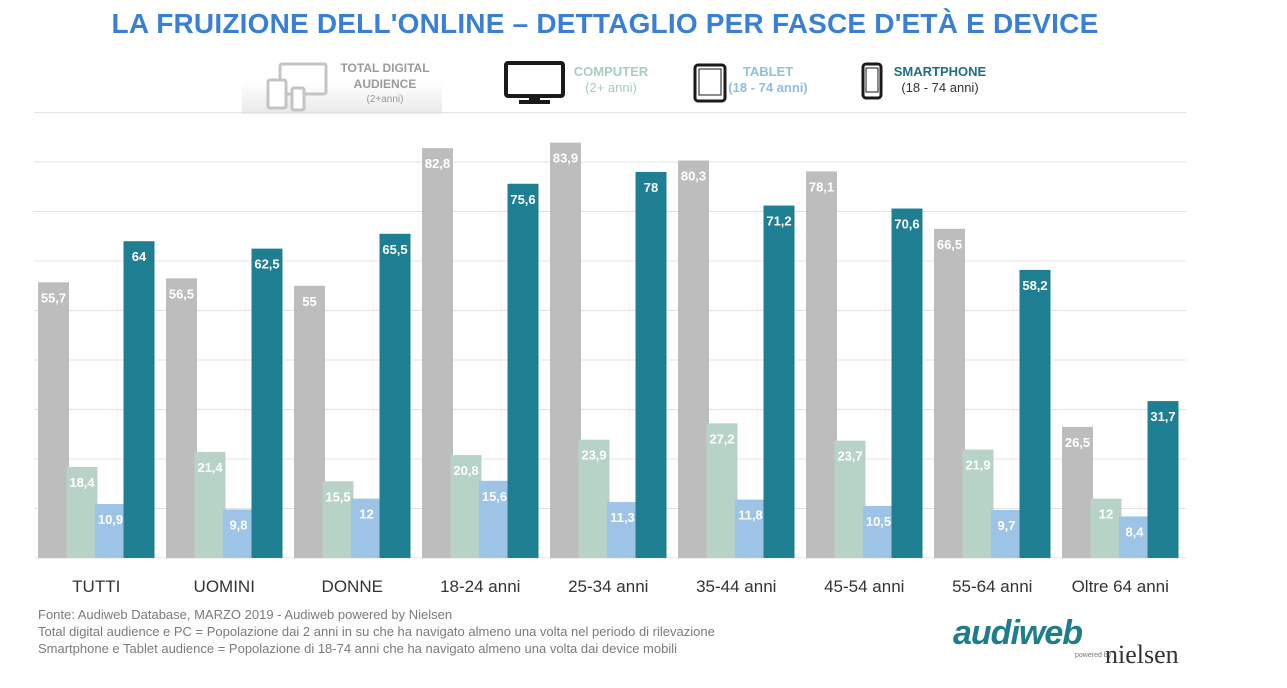 This screenshot has width=1287, height=688. I want to click on legend-total-line3: (2+anni), so click(385, 99).